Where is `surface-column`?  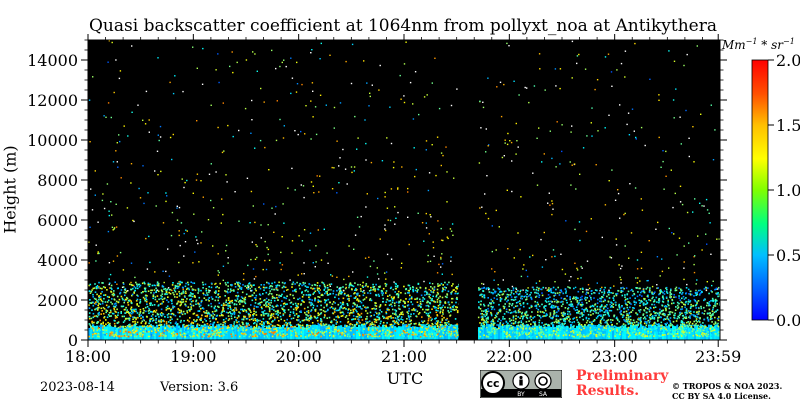 surface-column is located at coordinates (661, 332).